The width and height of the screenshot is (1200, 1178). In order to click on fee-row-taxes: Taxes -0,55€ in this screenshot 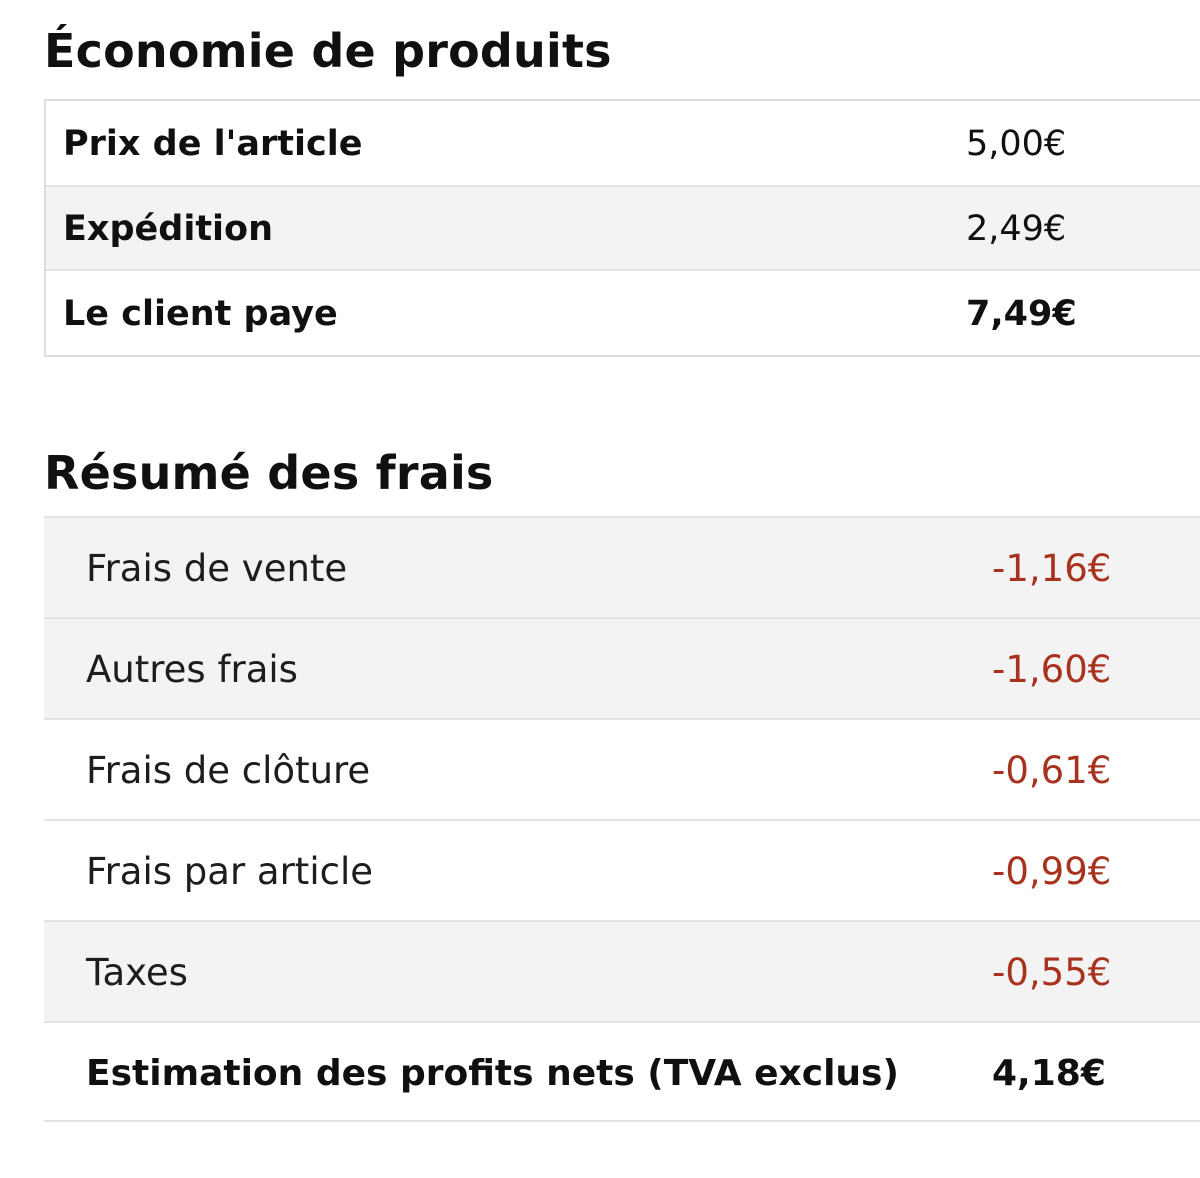, I will do `click(622, 970)`.